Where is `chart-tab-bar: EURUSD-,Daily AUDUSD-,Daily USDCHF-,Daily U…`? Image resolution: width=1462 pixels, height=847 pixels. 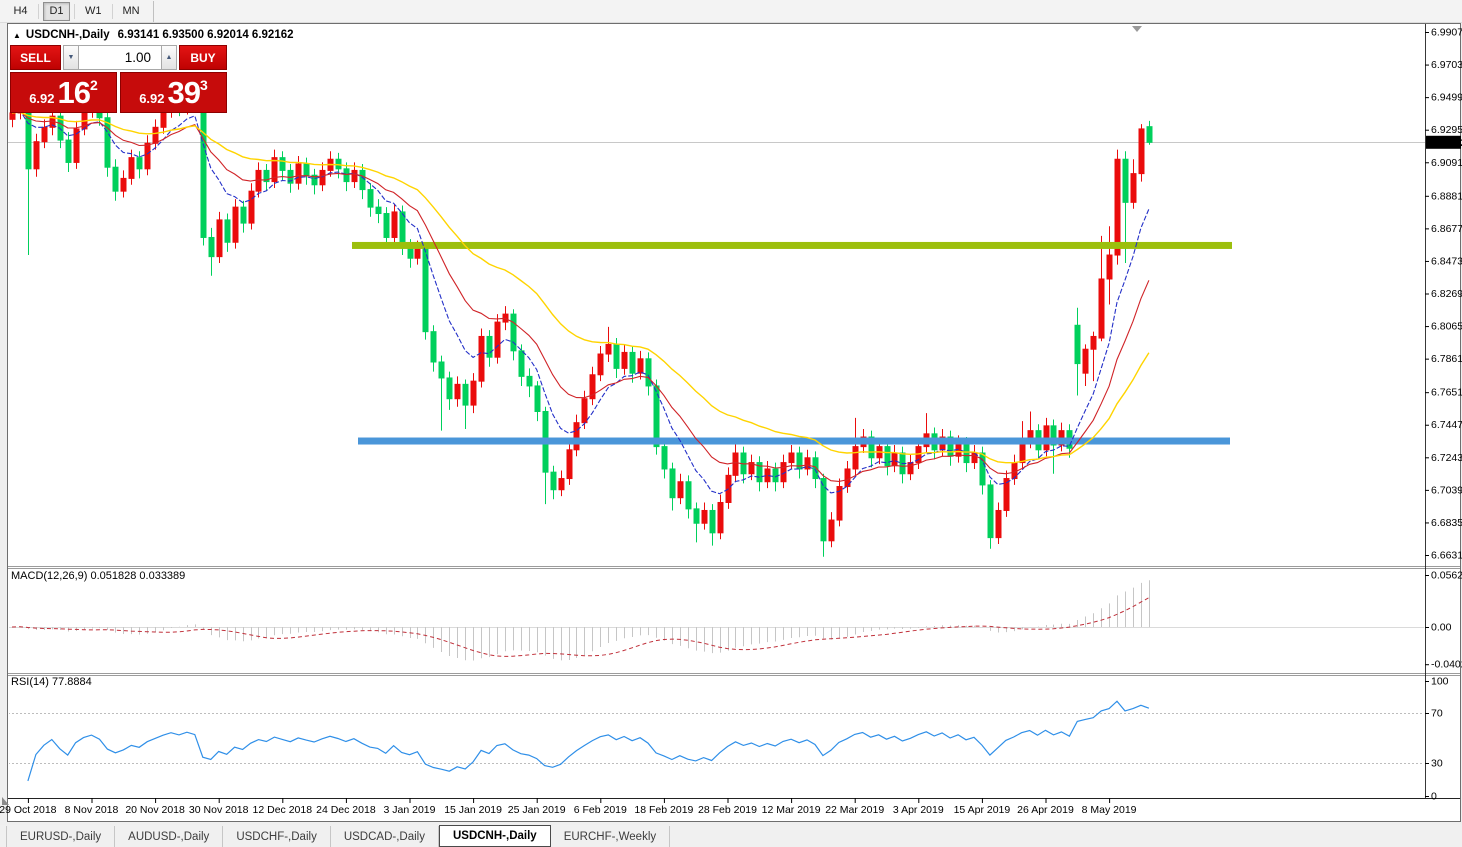
chart-tab-bar: EURUSD-,Daily AUDUSD-,Daily USDCHF-,Daily U… is located at coordinates (731, 836).